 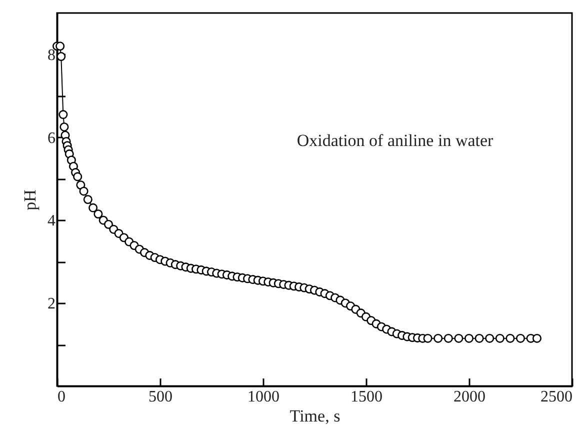 What do you see at coordinates (30, 200) in the screenshot?
I see `y-axis-title: pH` at bounding box center [30, 200].